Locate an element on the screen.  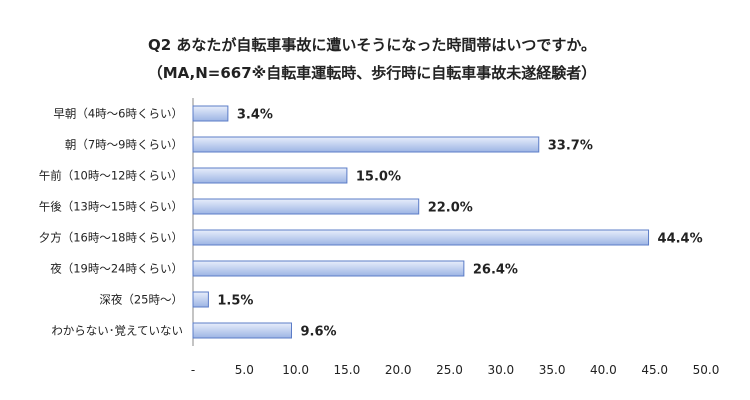
x-tick-label: 30.0 is located at coordinates (500, 370).